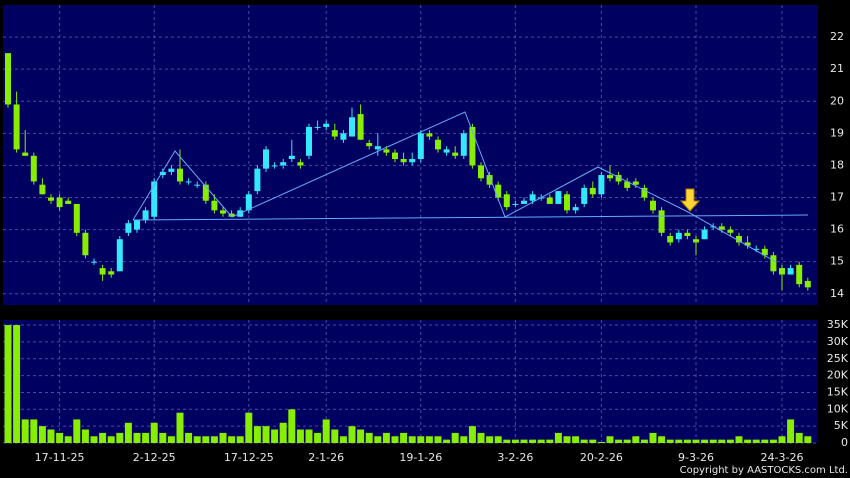 The width and height of the screenshot is (850, 478). What do you see at coordinates (837, 197) in the screenshot?
I see `y-tick-label: 17` at bounding box center [837, 197].